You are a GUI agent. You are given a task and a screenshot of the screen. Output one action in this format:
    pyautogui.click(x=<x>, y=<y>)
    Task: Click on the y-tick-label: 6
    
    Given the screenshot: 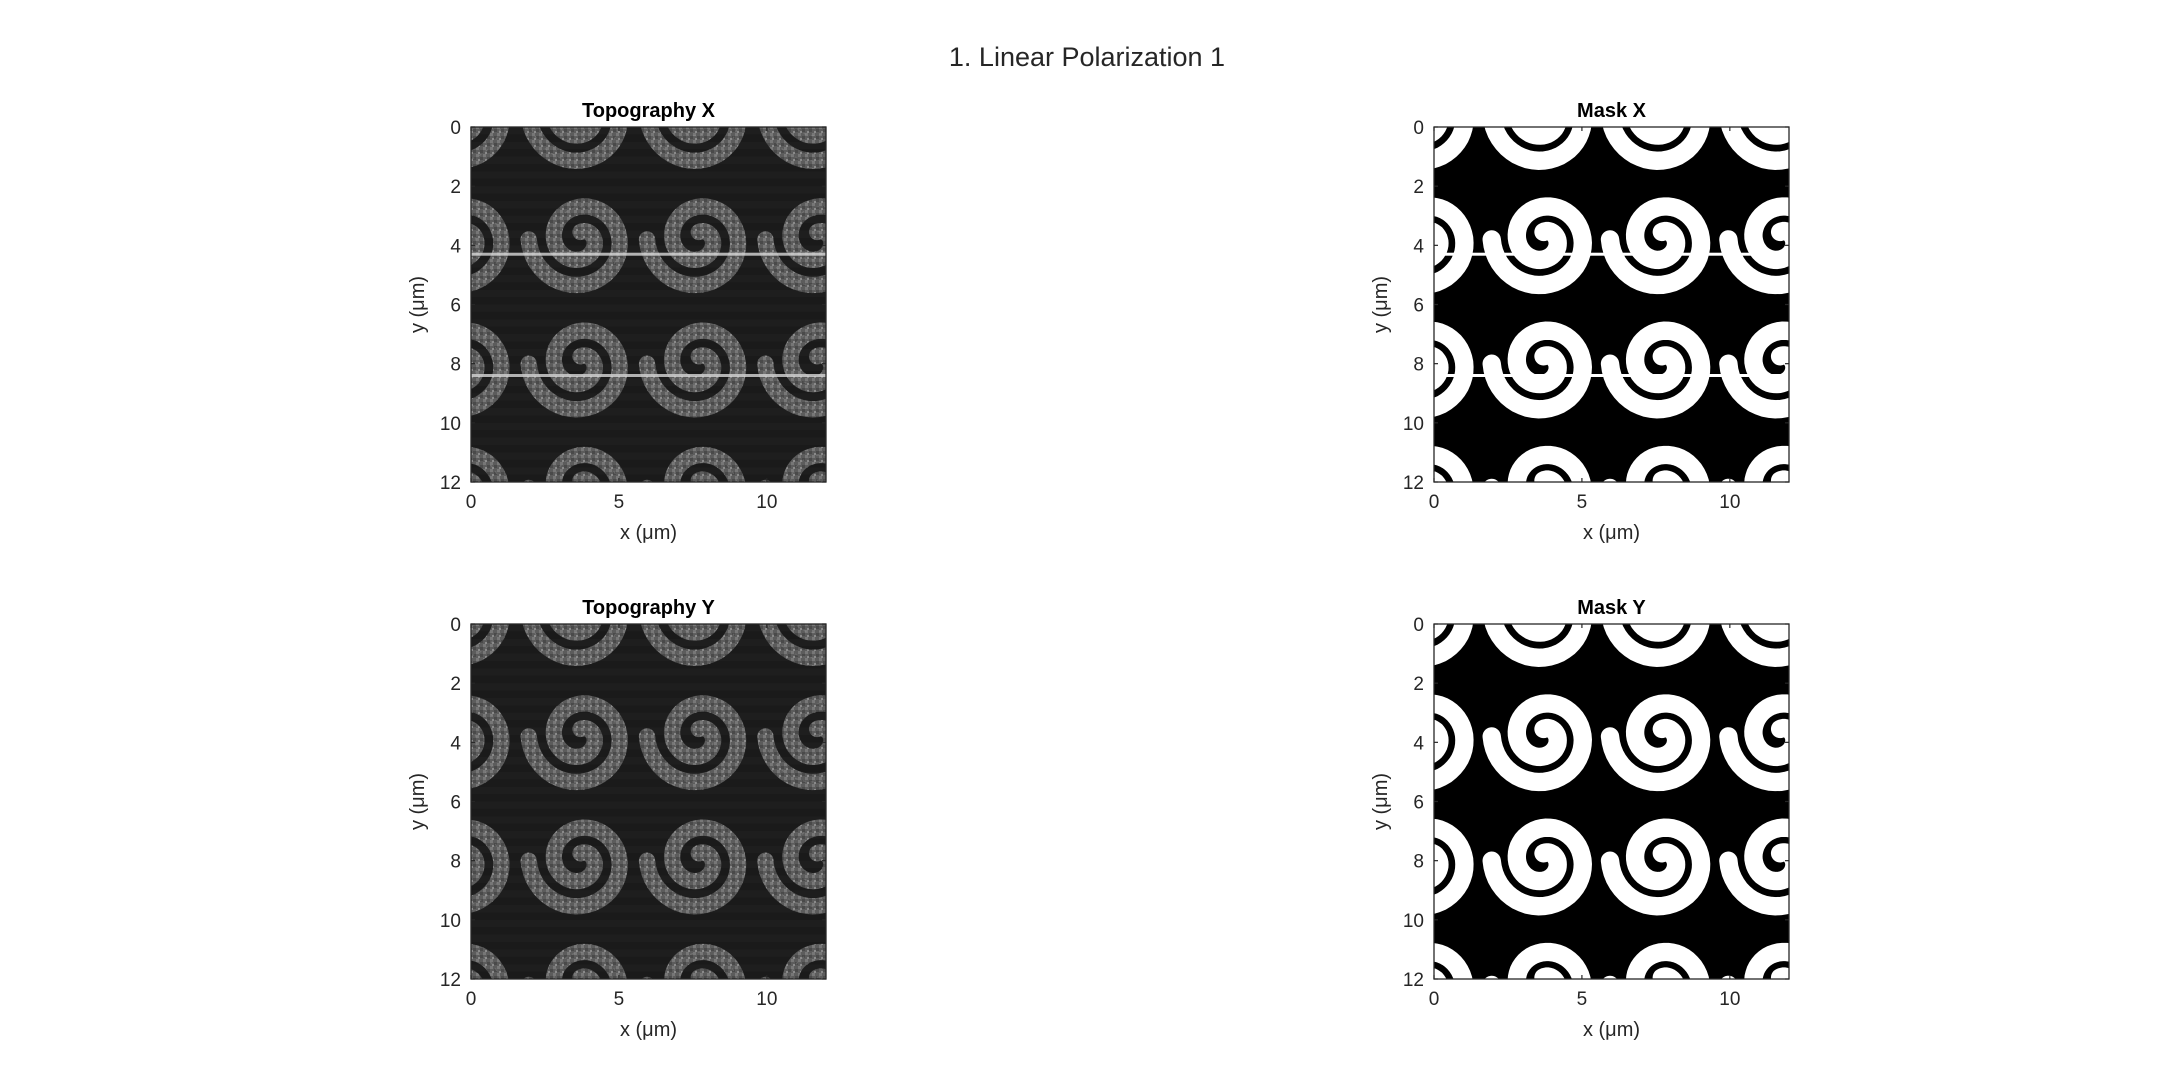 What is the action you would take?
    pyautogui.click(x=455, y=306)
    